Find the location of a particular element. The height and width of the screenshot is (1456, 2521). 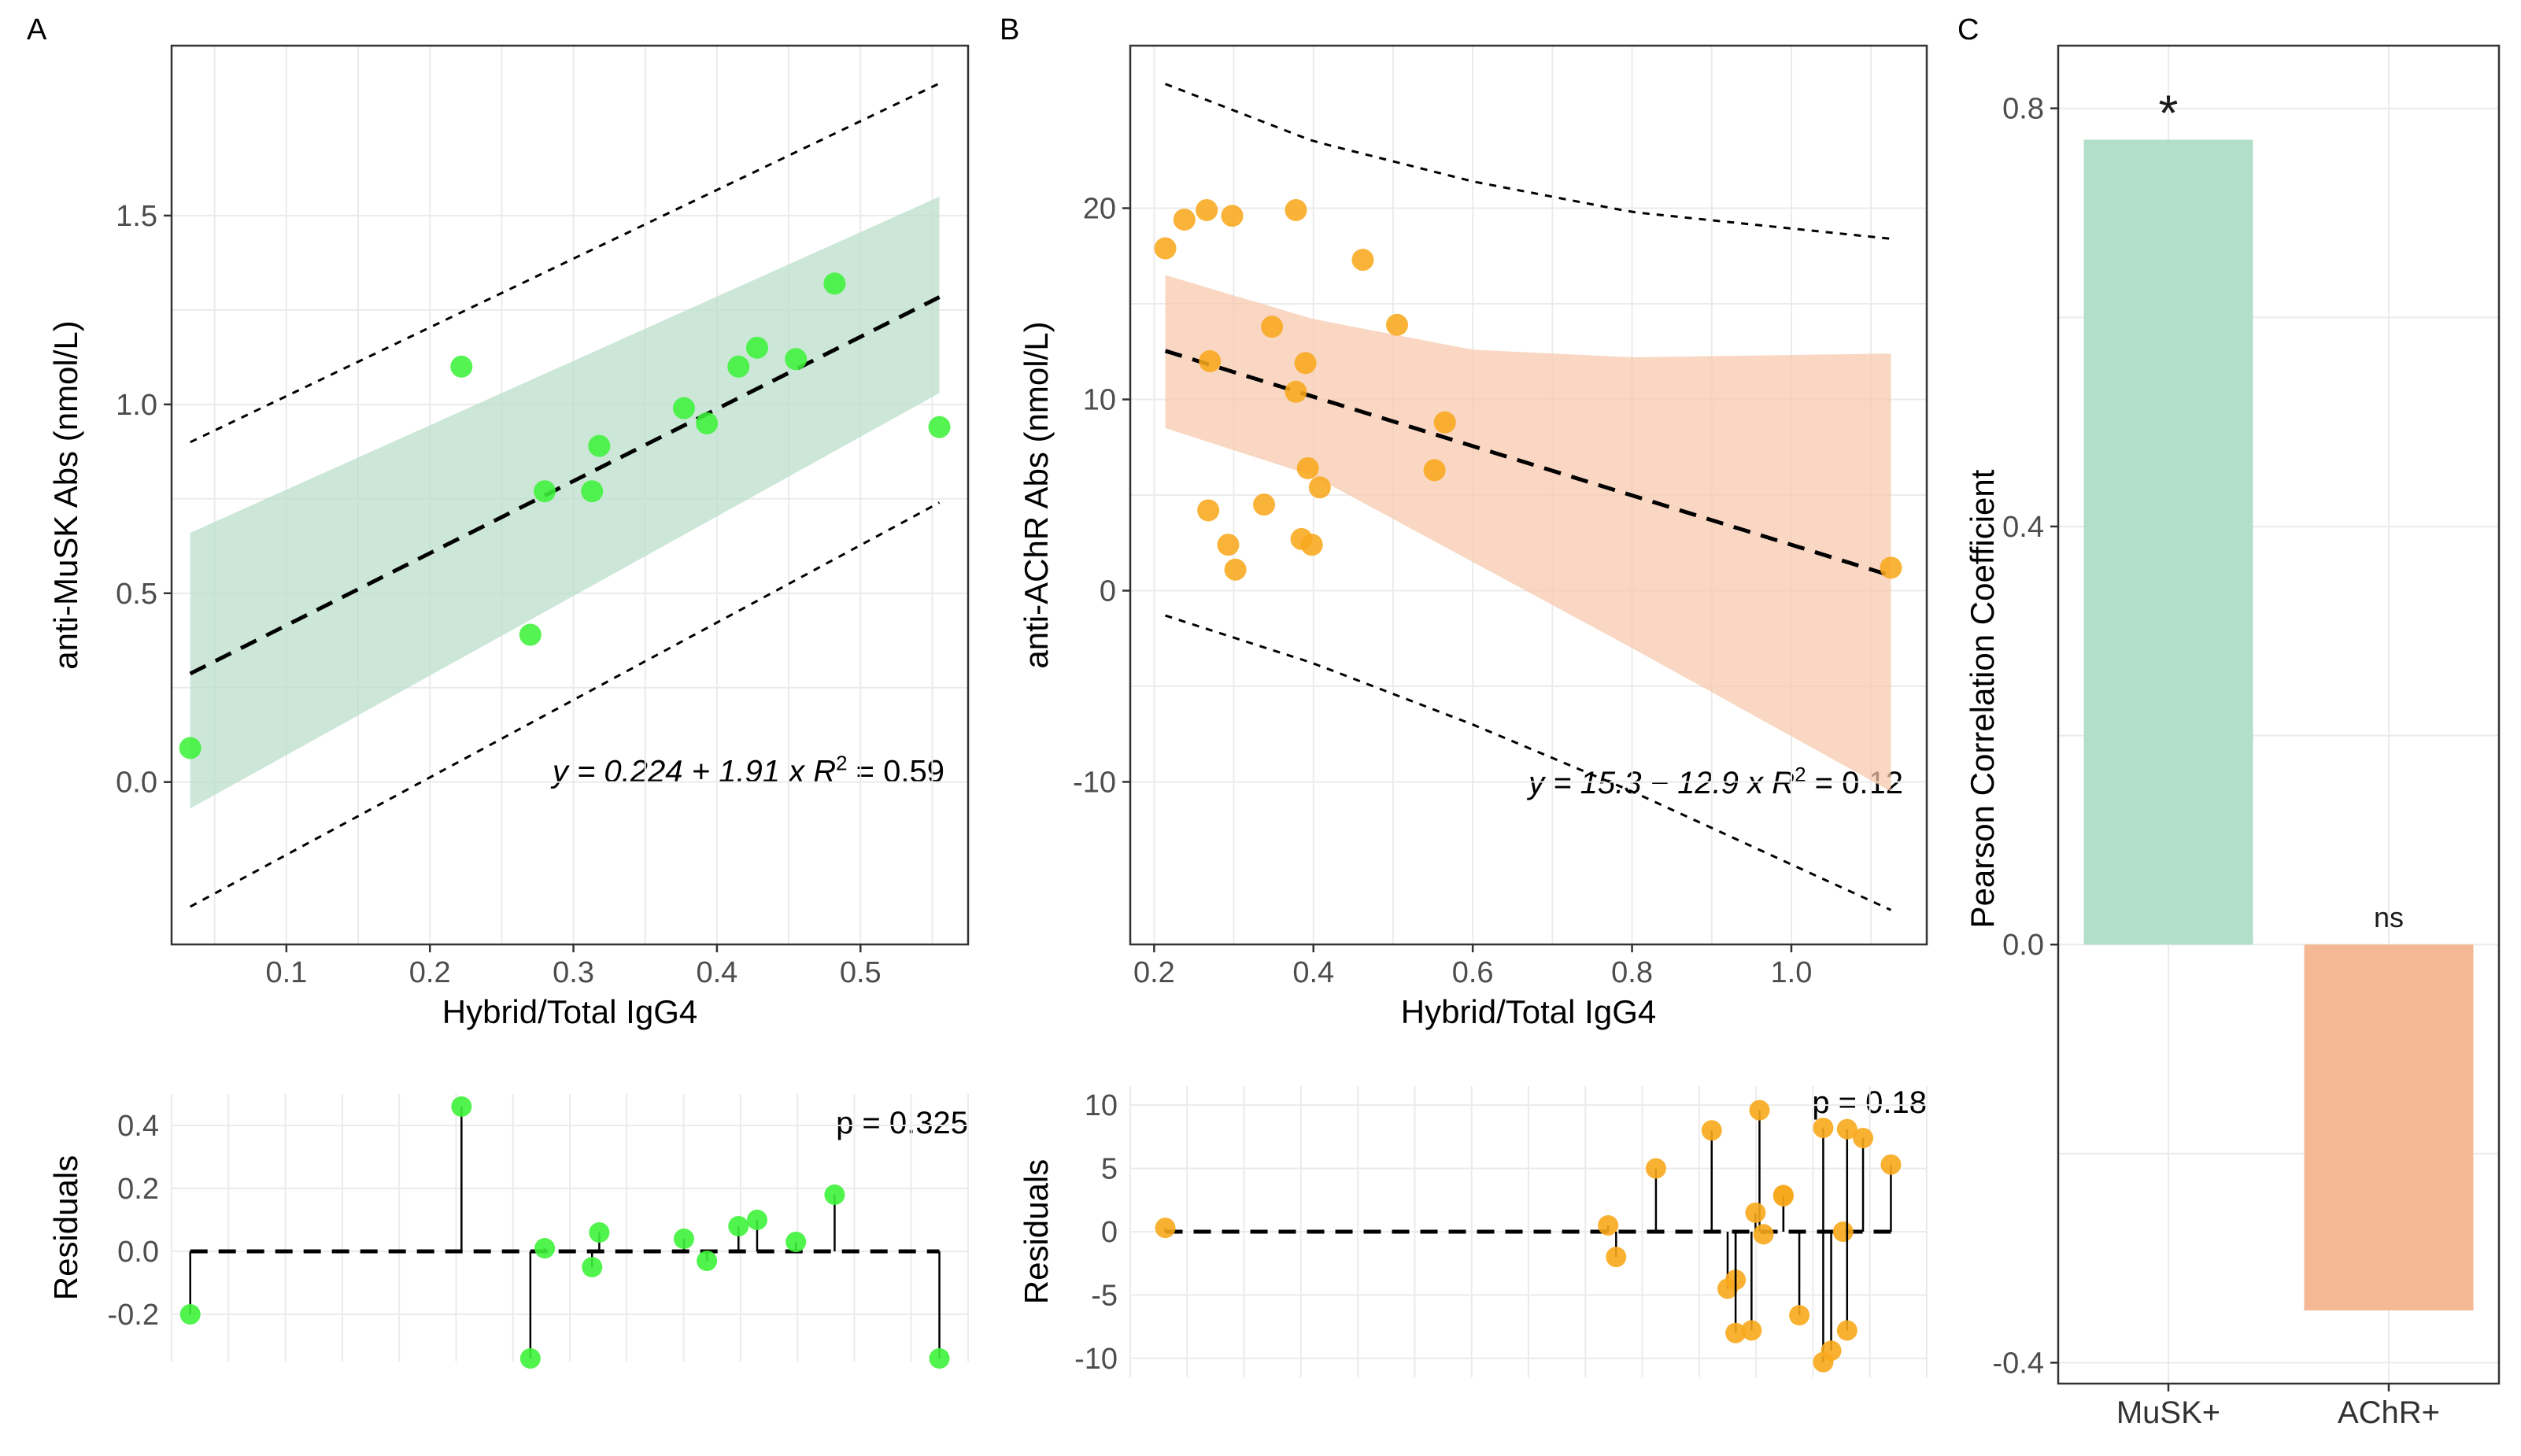

panel-a-residuals-y-tick-label: -0.2 is located at coordinates (133, 1315).